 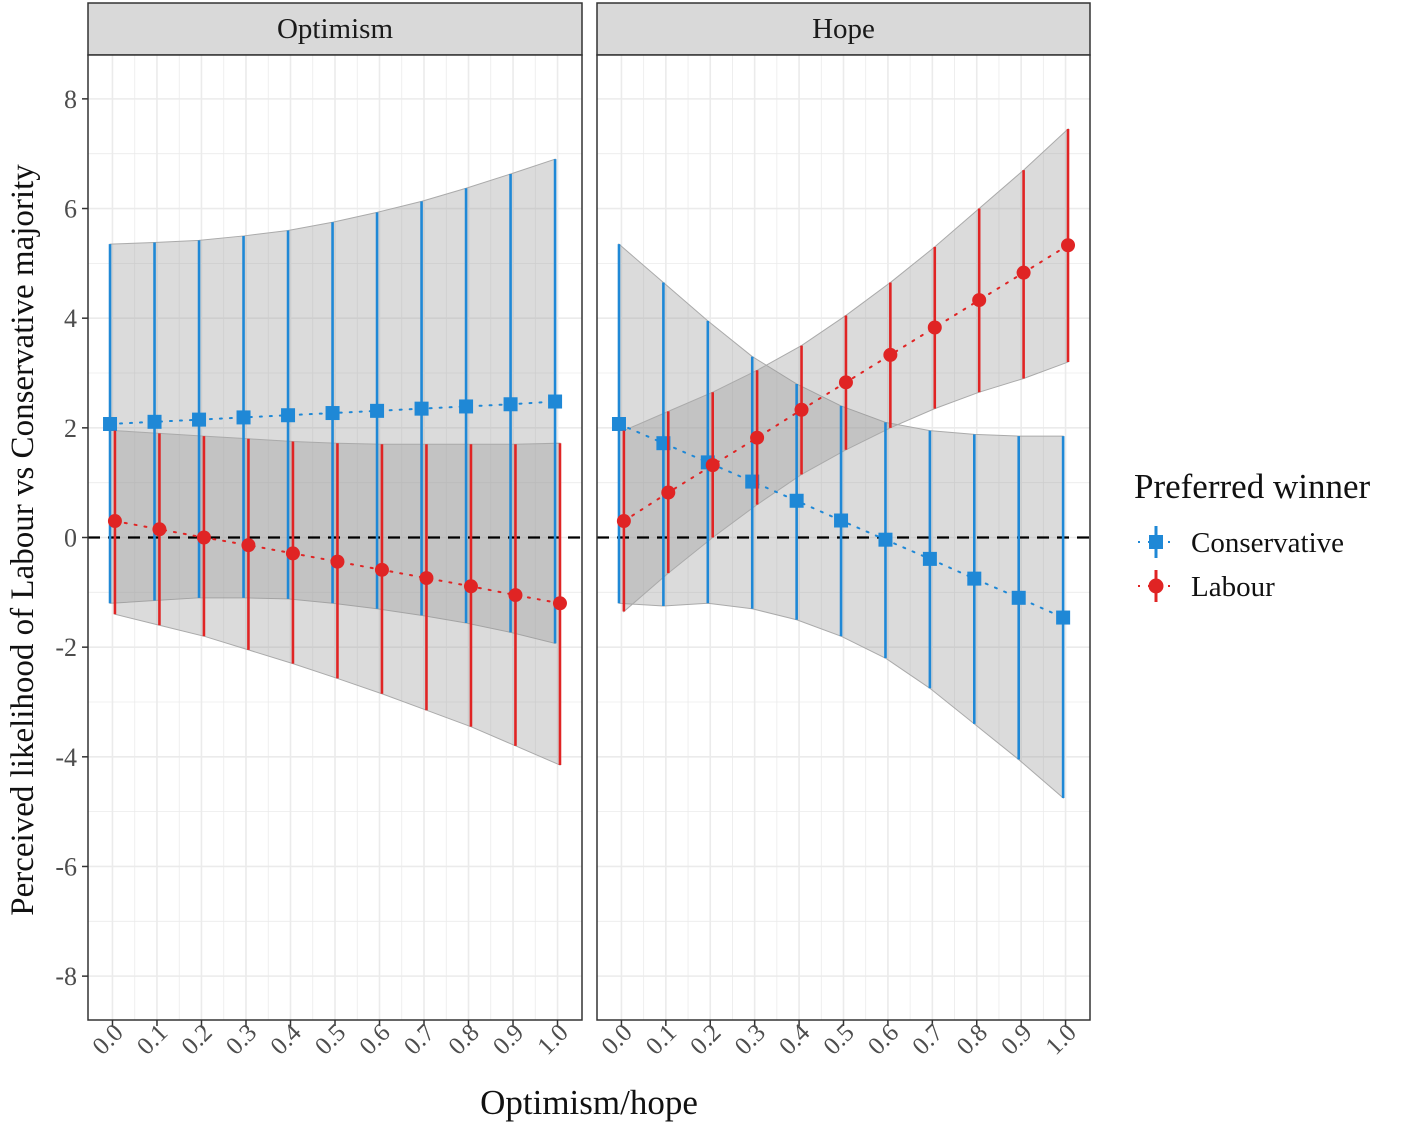 I want to click on y-axis: 8 6 4 2 0 -2 -4 -6 -8, so click(x=71, y=538).